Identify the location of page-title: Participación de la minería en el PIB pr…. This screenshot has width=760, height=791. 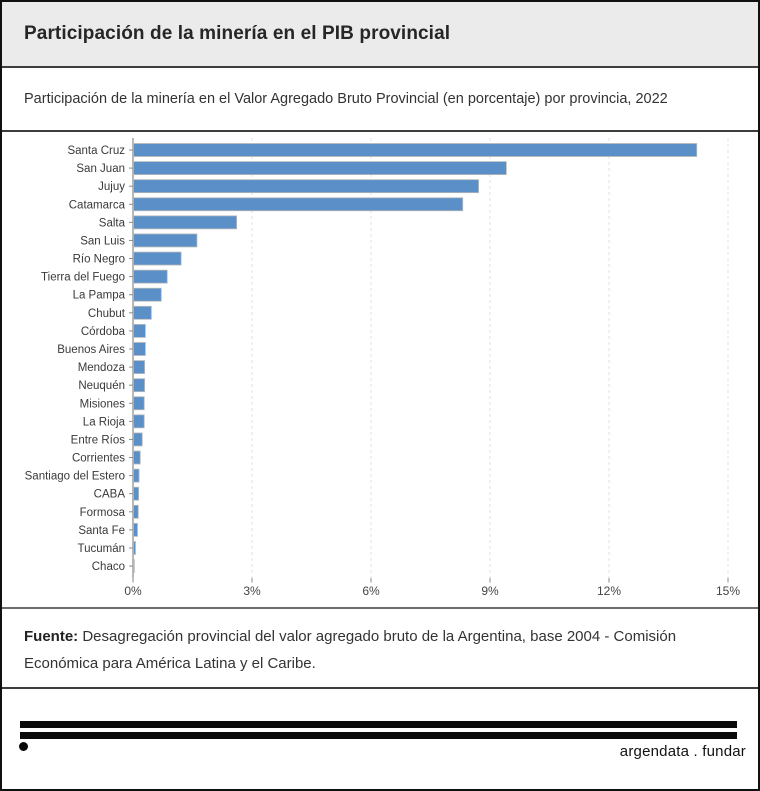
(237, 33).